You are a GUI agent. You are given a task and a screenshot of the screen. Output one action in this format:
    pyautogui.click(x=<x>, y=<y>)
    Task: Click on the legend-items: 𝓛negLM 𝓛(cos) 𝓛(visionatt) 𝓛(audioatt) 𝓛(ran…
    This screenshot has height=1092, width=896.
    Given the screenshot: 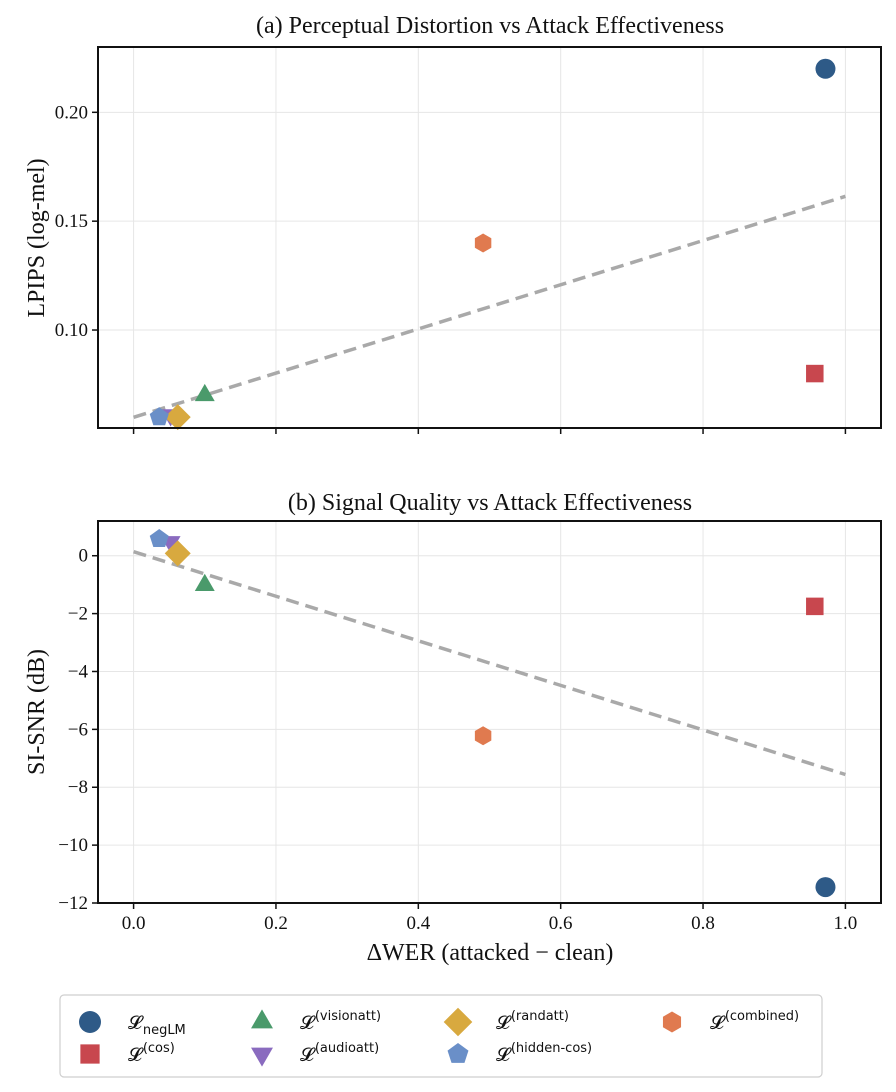 What is the action you would take?
    pyautogui.click(x=439, y=1037)
    